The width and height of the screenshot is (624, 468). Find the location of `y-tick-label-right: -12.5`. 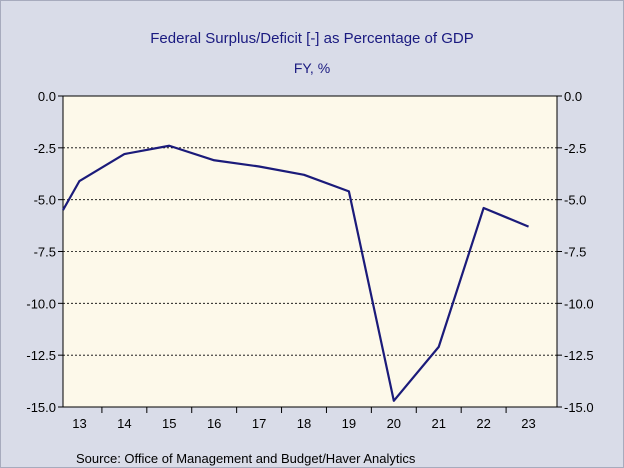

y-tick-label-right: -12.5 is located at coordinates (579, 355).